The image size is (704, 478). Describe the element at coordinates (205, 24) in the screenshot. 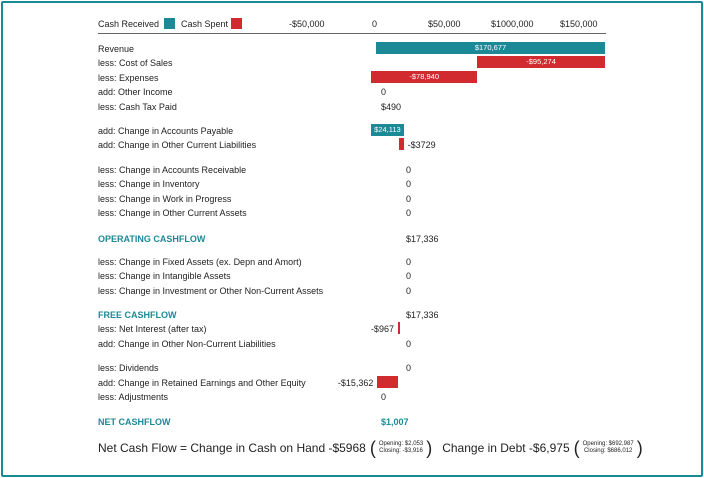

I see `legend-spent-label: Cash Spent` at that location.